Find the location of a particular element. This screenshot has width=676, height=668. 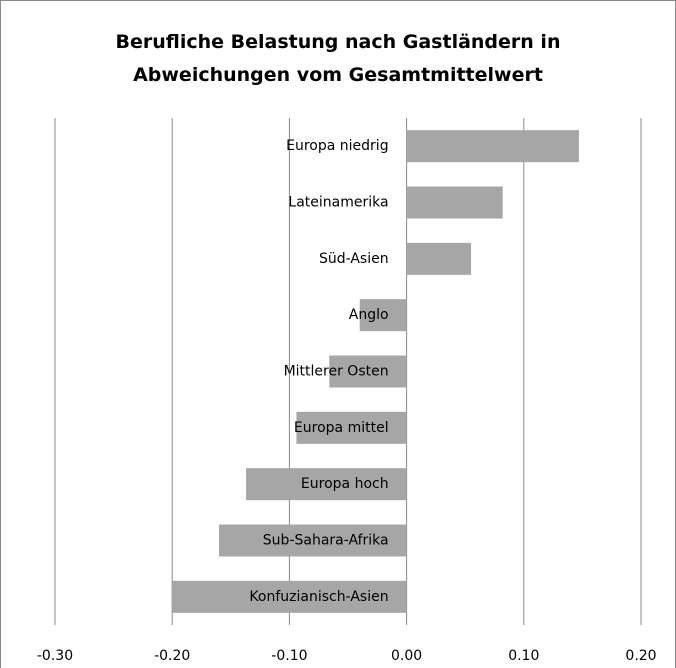

x-tick-label: 0.20 is located at coordinates (640, 656).